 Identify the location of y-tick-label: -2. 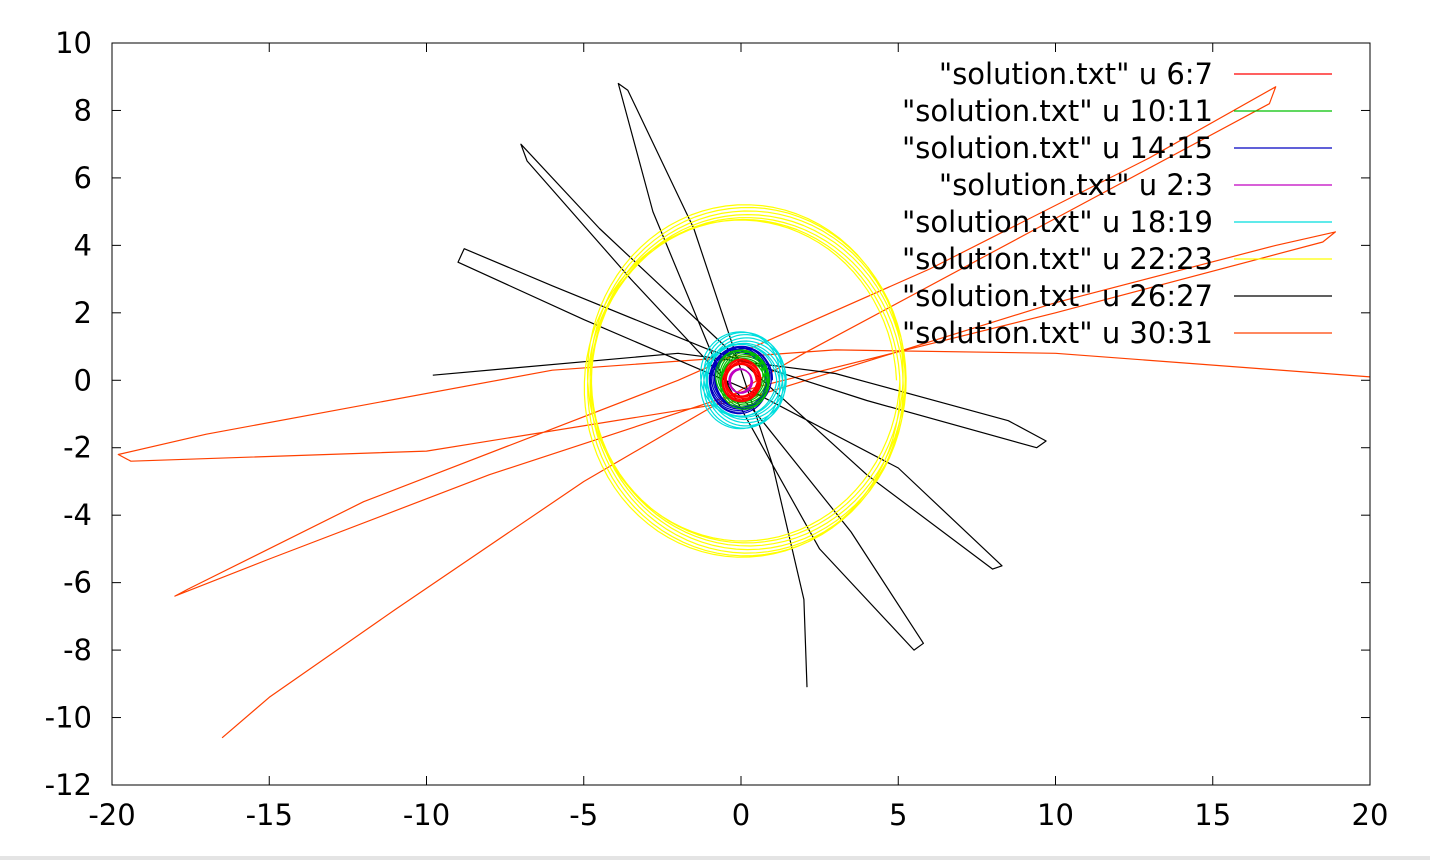
(77, 448).